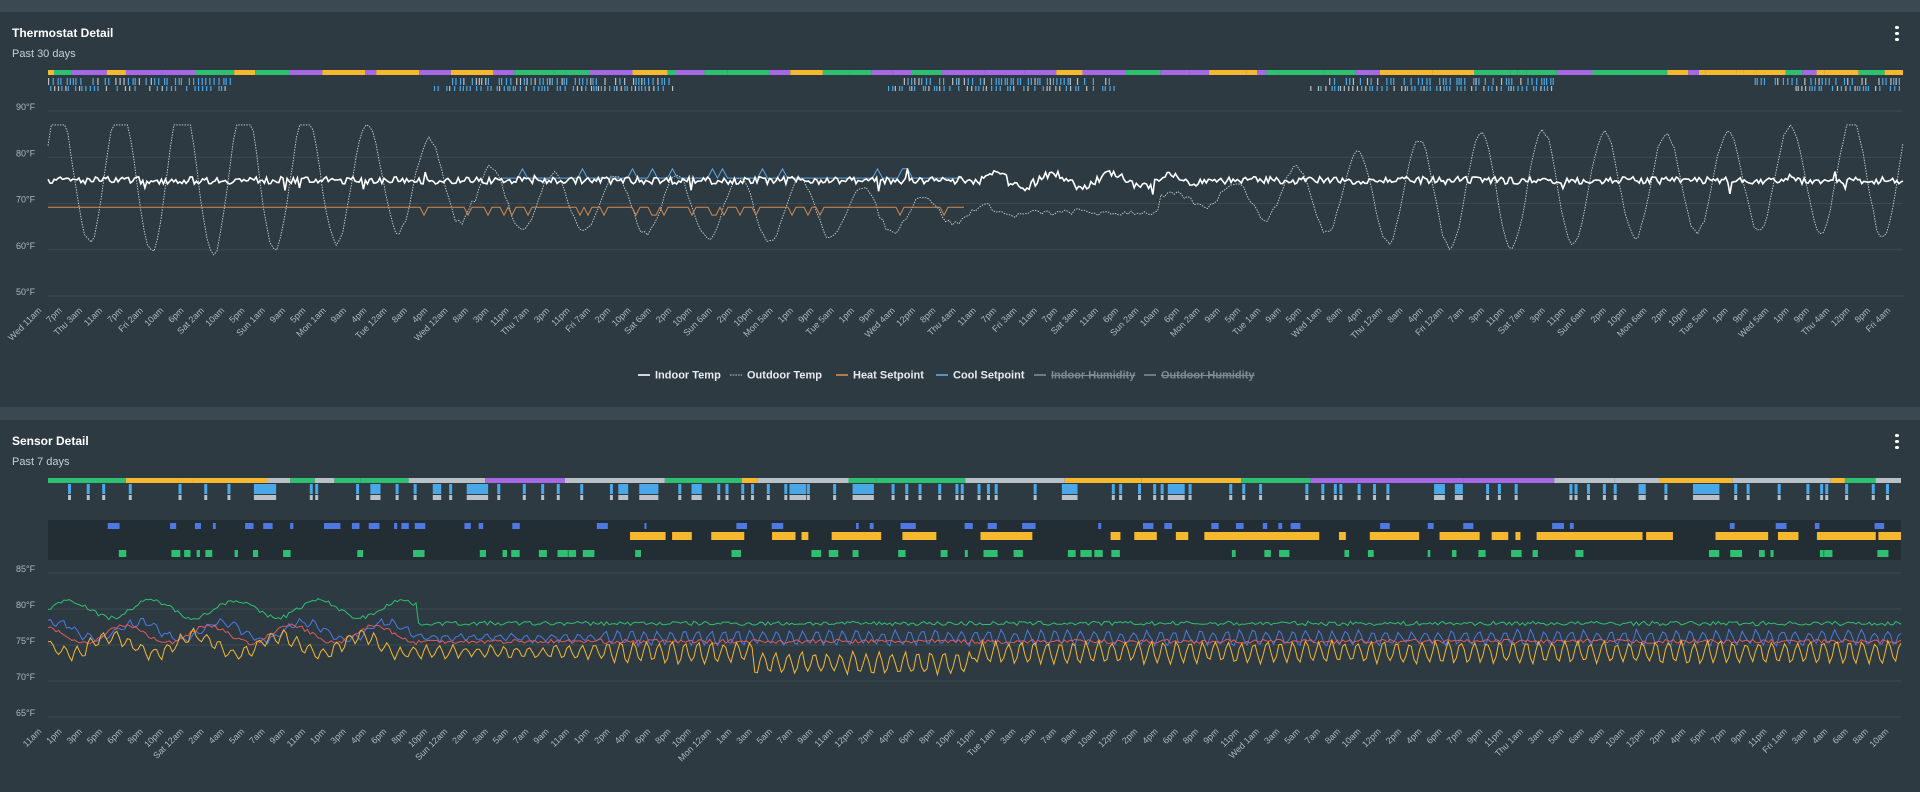  I want to click on x-tick-label: 1pm, so click(1719, 314).